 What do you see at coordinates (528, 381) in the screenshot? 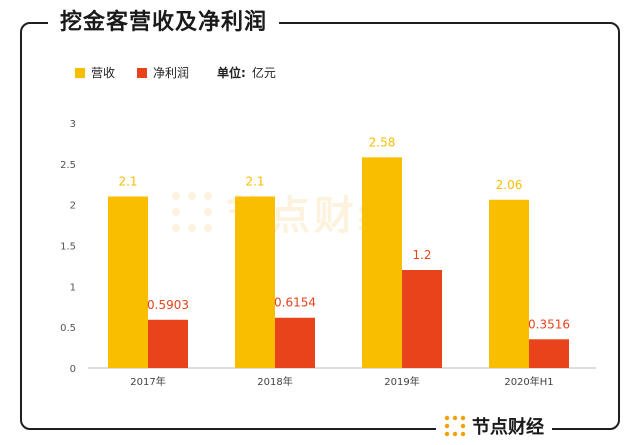
I see `x-tick-label: 2020年H1` at bounding box center [528, 381].